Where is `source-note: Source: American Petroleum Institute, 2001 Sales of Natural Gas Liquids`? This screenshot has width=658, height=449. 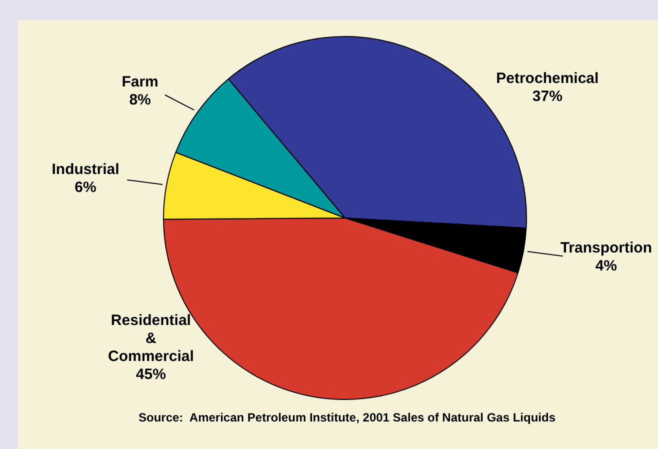
source-note: Source: American Petroleum Institute, 2001 Sales of Natural Gas Liquids is located at coordinates (347, 417).